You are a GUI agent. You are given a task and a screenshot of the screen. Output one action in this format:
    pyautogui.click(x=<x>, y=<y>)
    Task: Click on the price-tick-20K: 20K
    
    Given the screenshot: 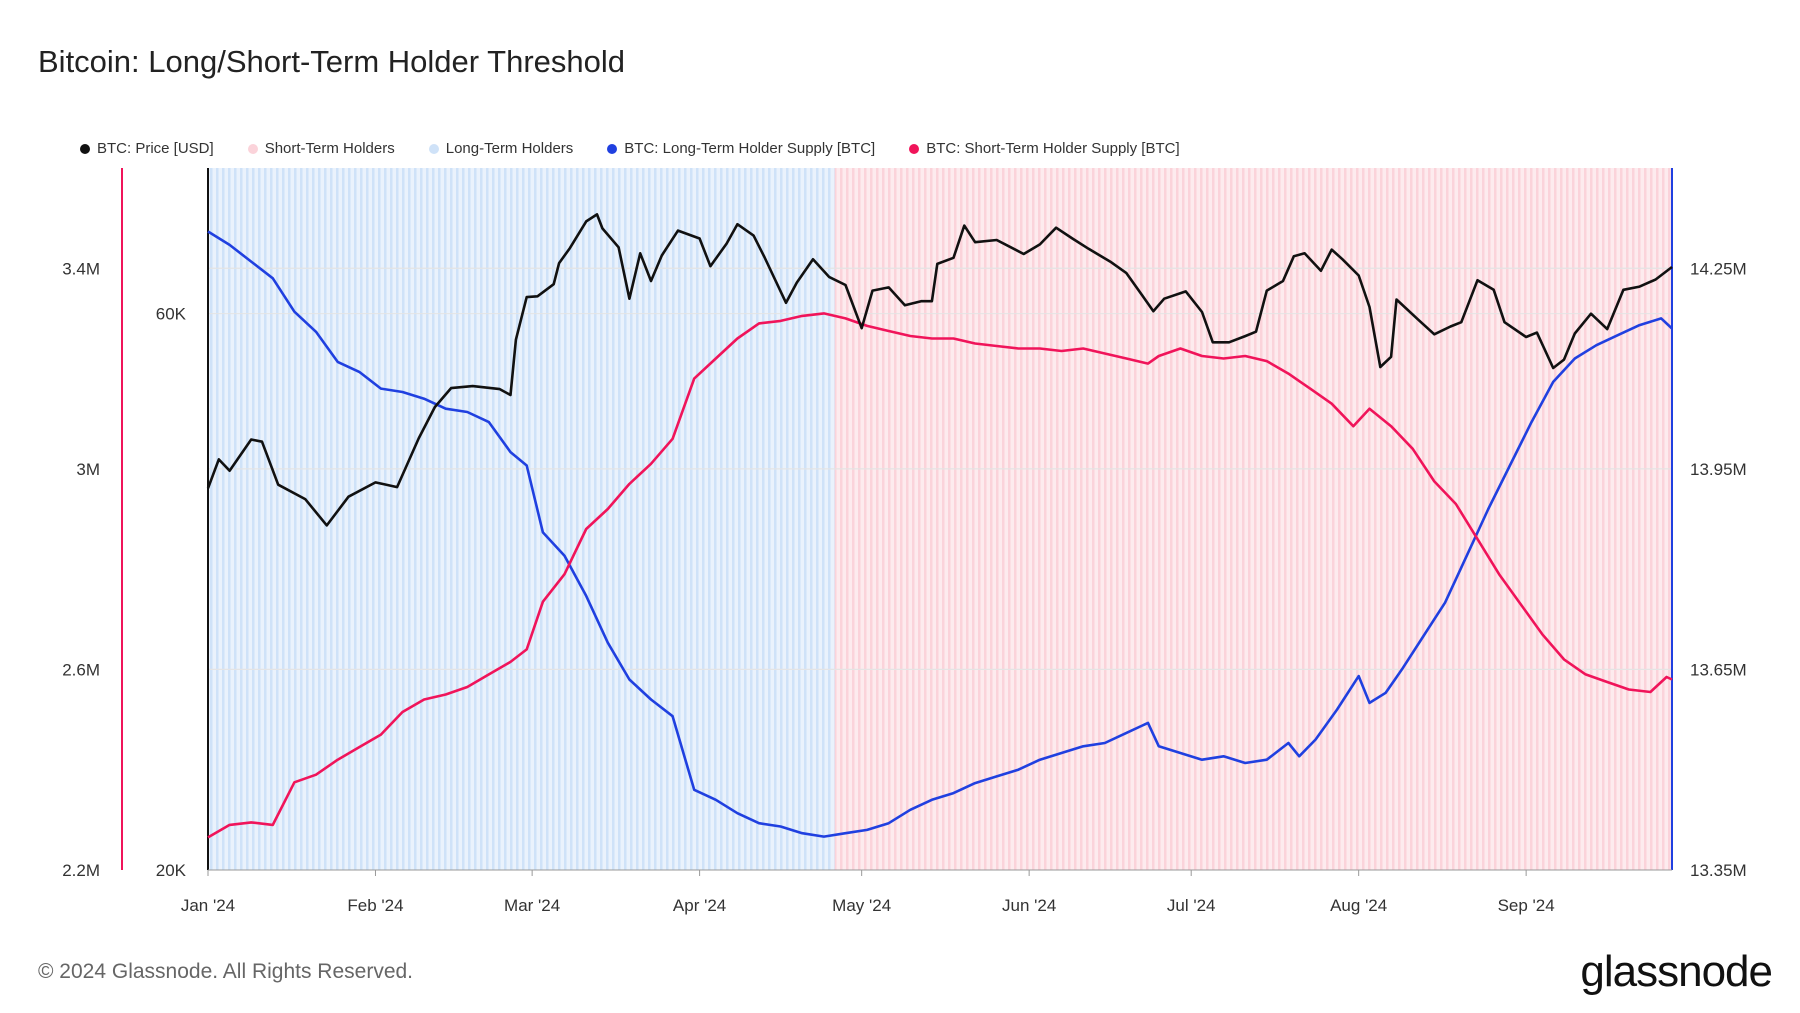 What is the action you would take?
    pyautogui.click(x=171, y=870)
    